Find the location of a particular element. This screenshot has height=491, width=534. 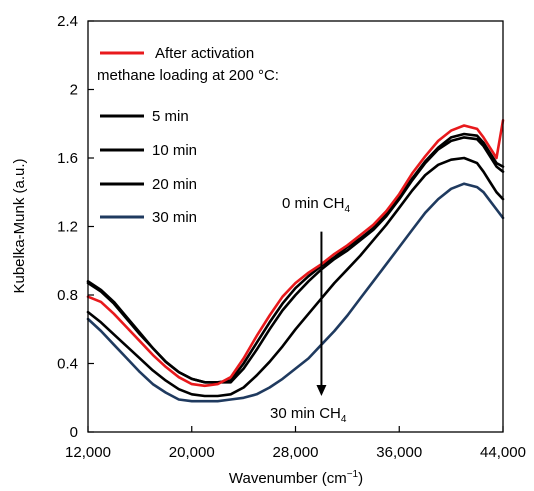

x-axis-label-close: ) is located at coordinates (360, 478).